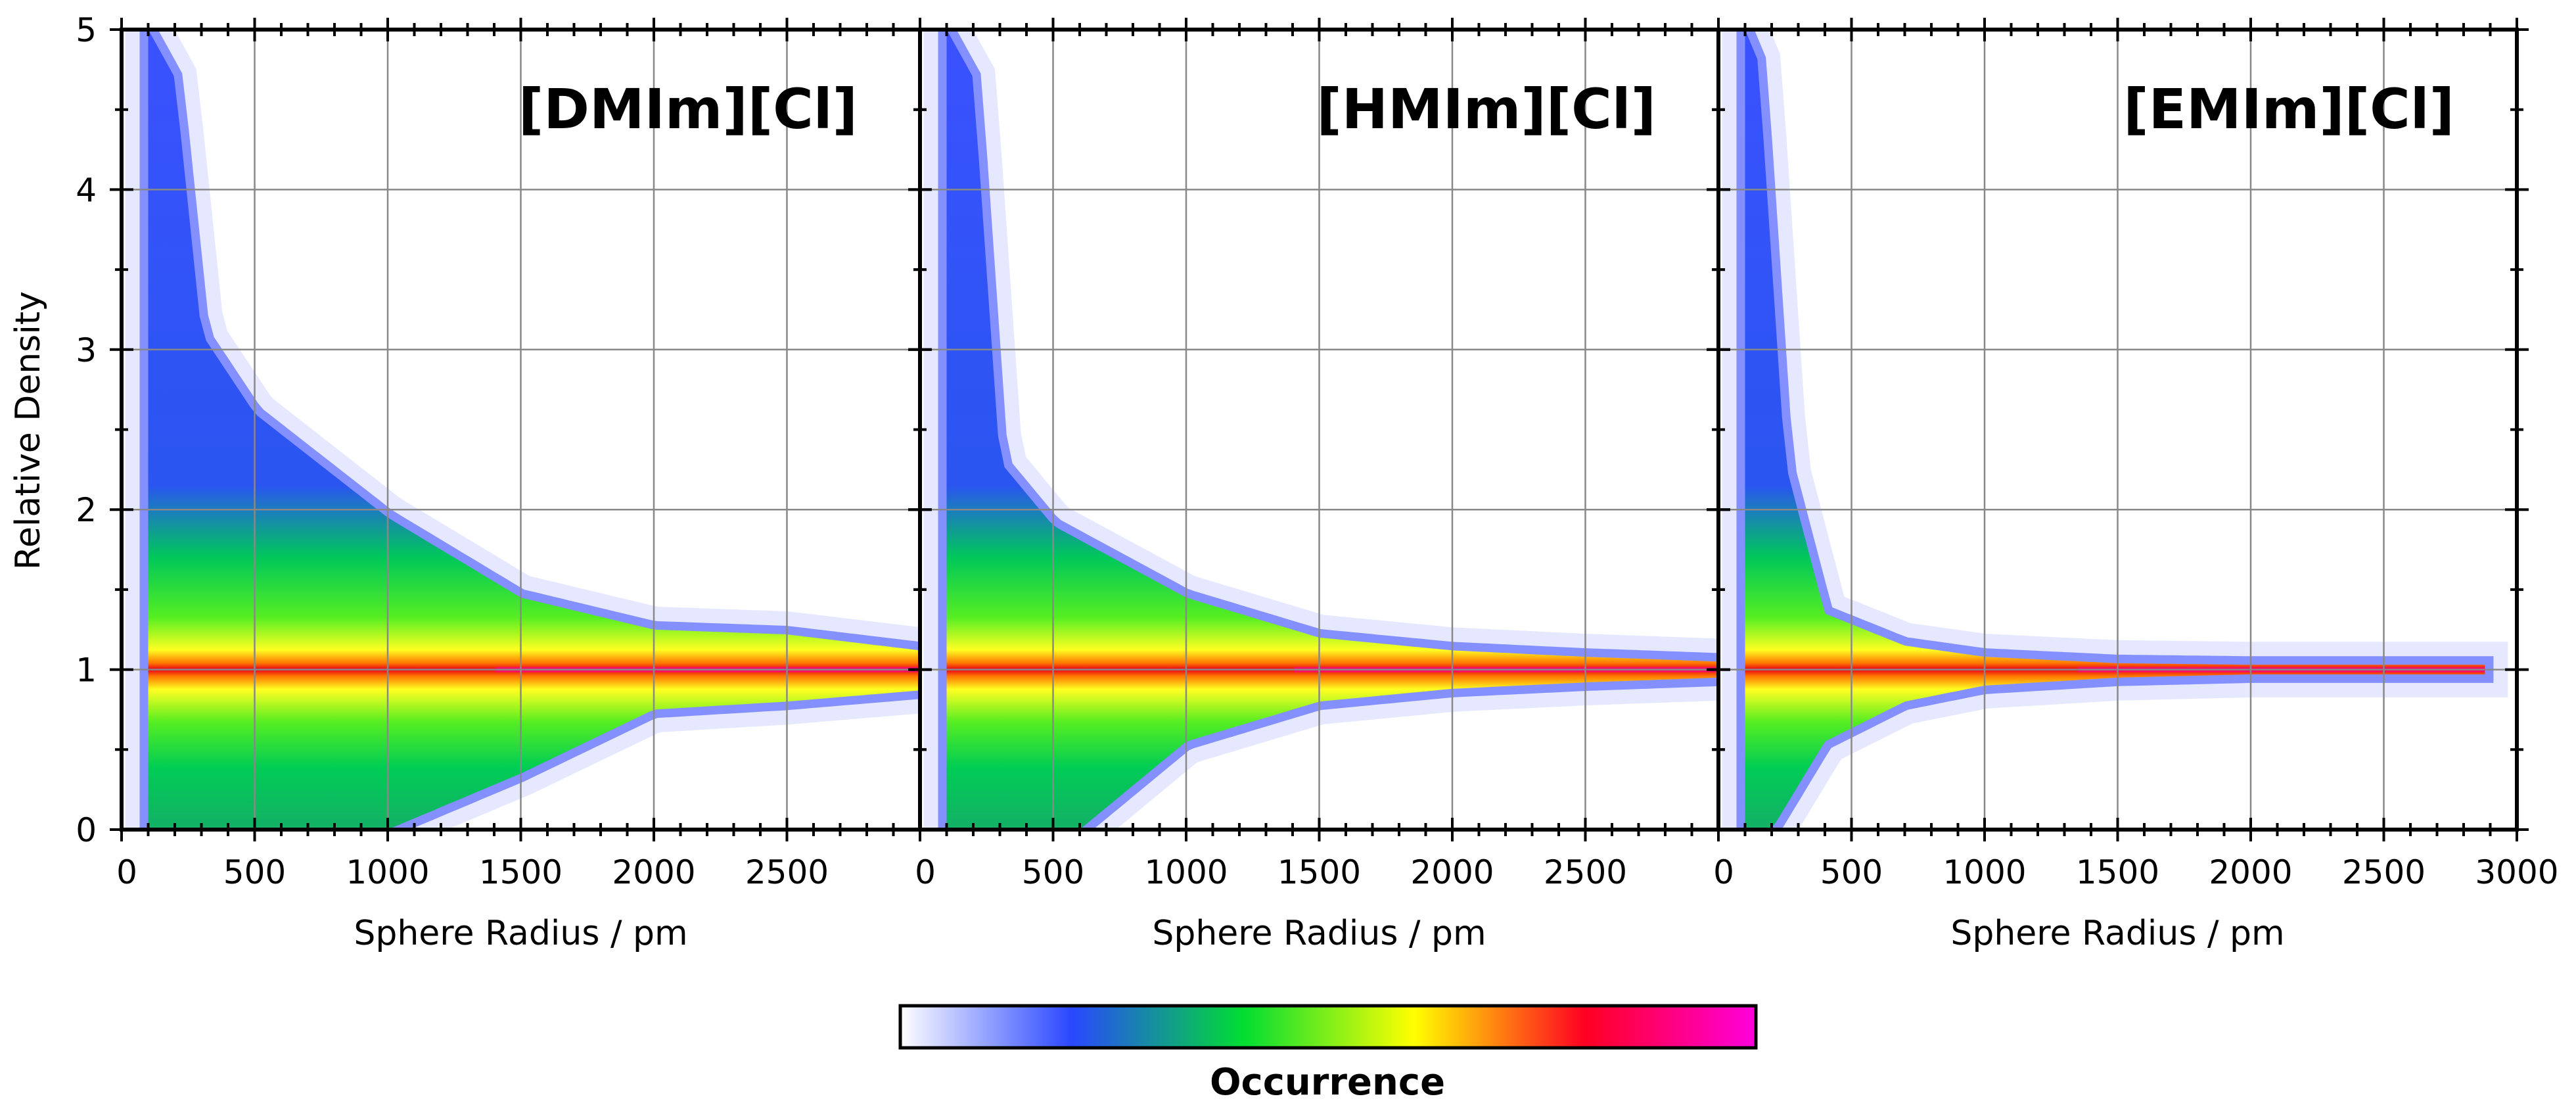  What do you see at coordinates (87, 190) in the screenshot?
I see `y-tick-label: 4` at bounding box center [87, 190].